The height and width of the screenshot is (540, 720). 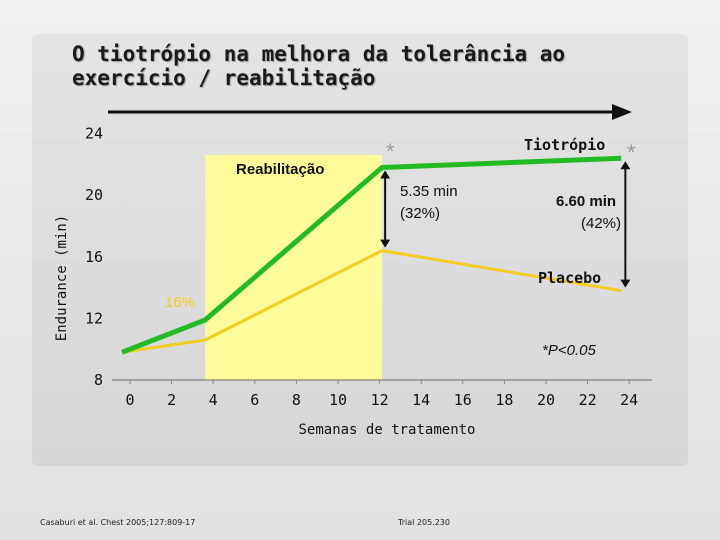 I want to click on top-arrow-head, so click(x=622, y=112).